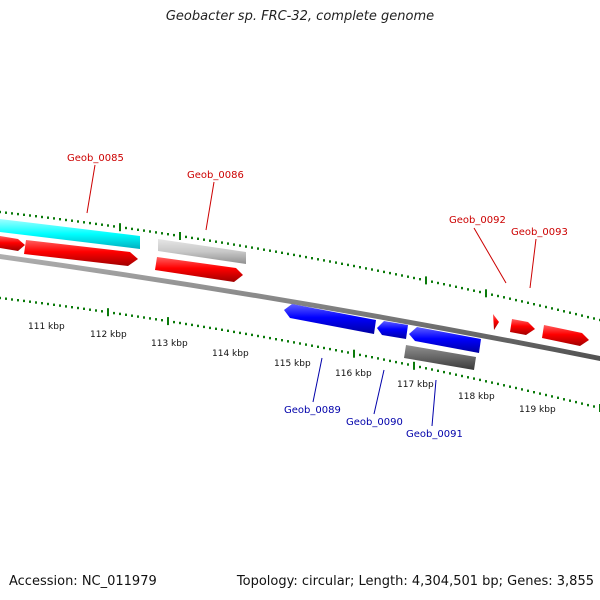 The height and width of the screenshot is (600, 600). What do you see at coordinates (83, 581) in the screenshot?
I see `accession-text: Accession: NC_011979` at bounding box center [83, 581].